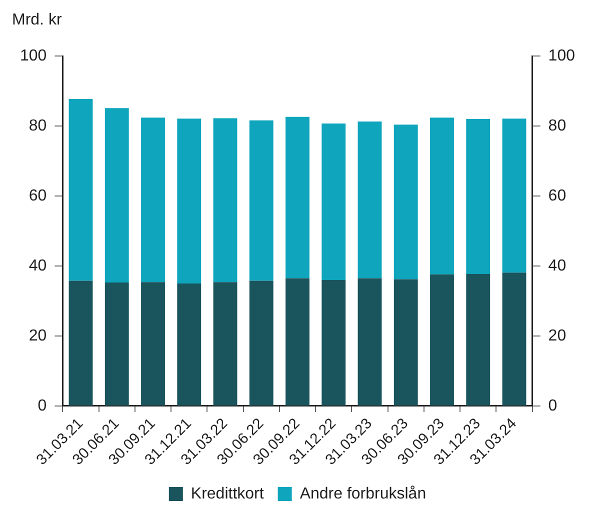 This screenshot has width=595, height=520. I want to click on y2-tick-label: 80, so click(557, 125).